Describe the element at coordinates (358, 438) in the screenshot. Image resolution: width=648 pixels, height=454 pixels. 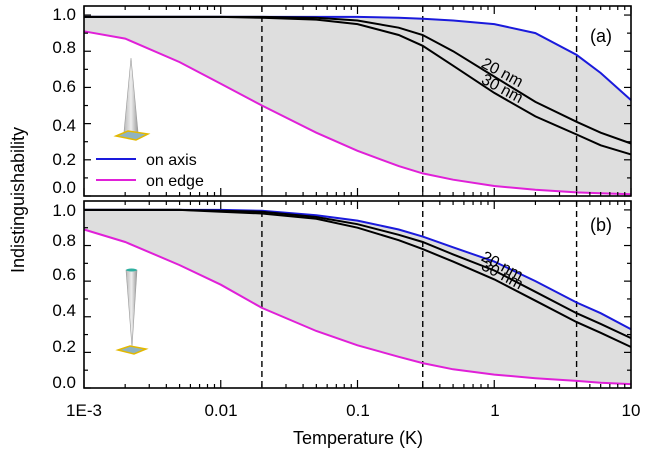
I see `x-axis-title: Temperature (K)` at that location.